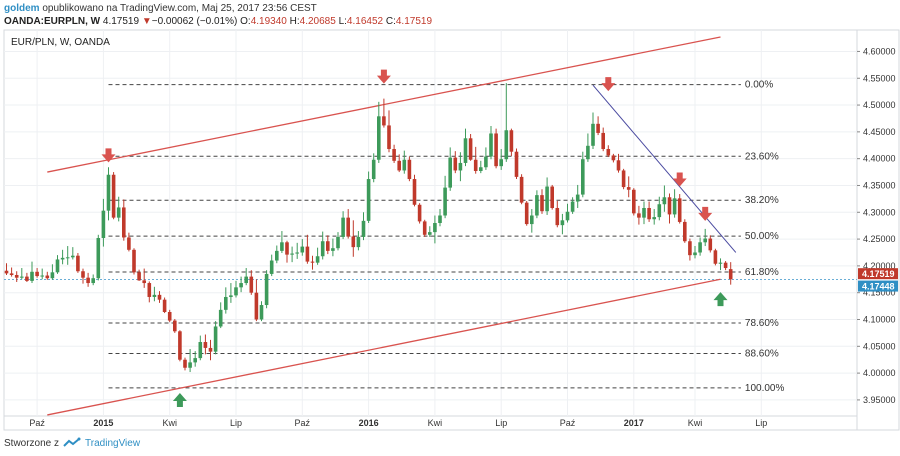 Image resolution: width=900 pixels, height=456 pixels. Describe the element at coordinates (705, 213) in the screenshot. I see `arrow-down-marker-icon` at that location.